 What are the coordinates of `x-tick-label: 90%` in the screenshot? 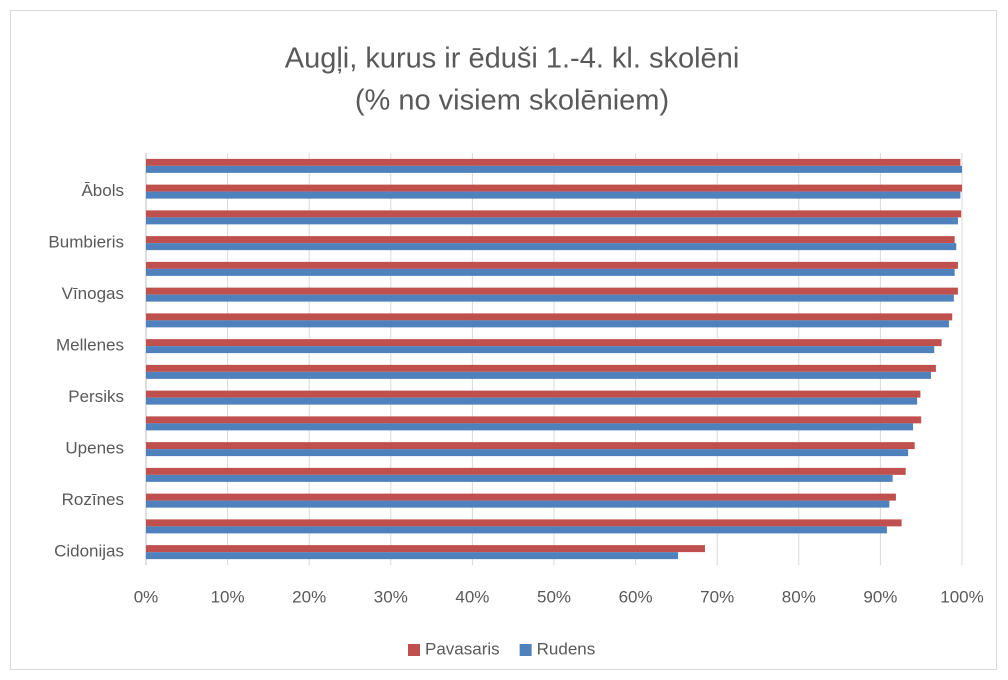 It's located at (880, 596).